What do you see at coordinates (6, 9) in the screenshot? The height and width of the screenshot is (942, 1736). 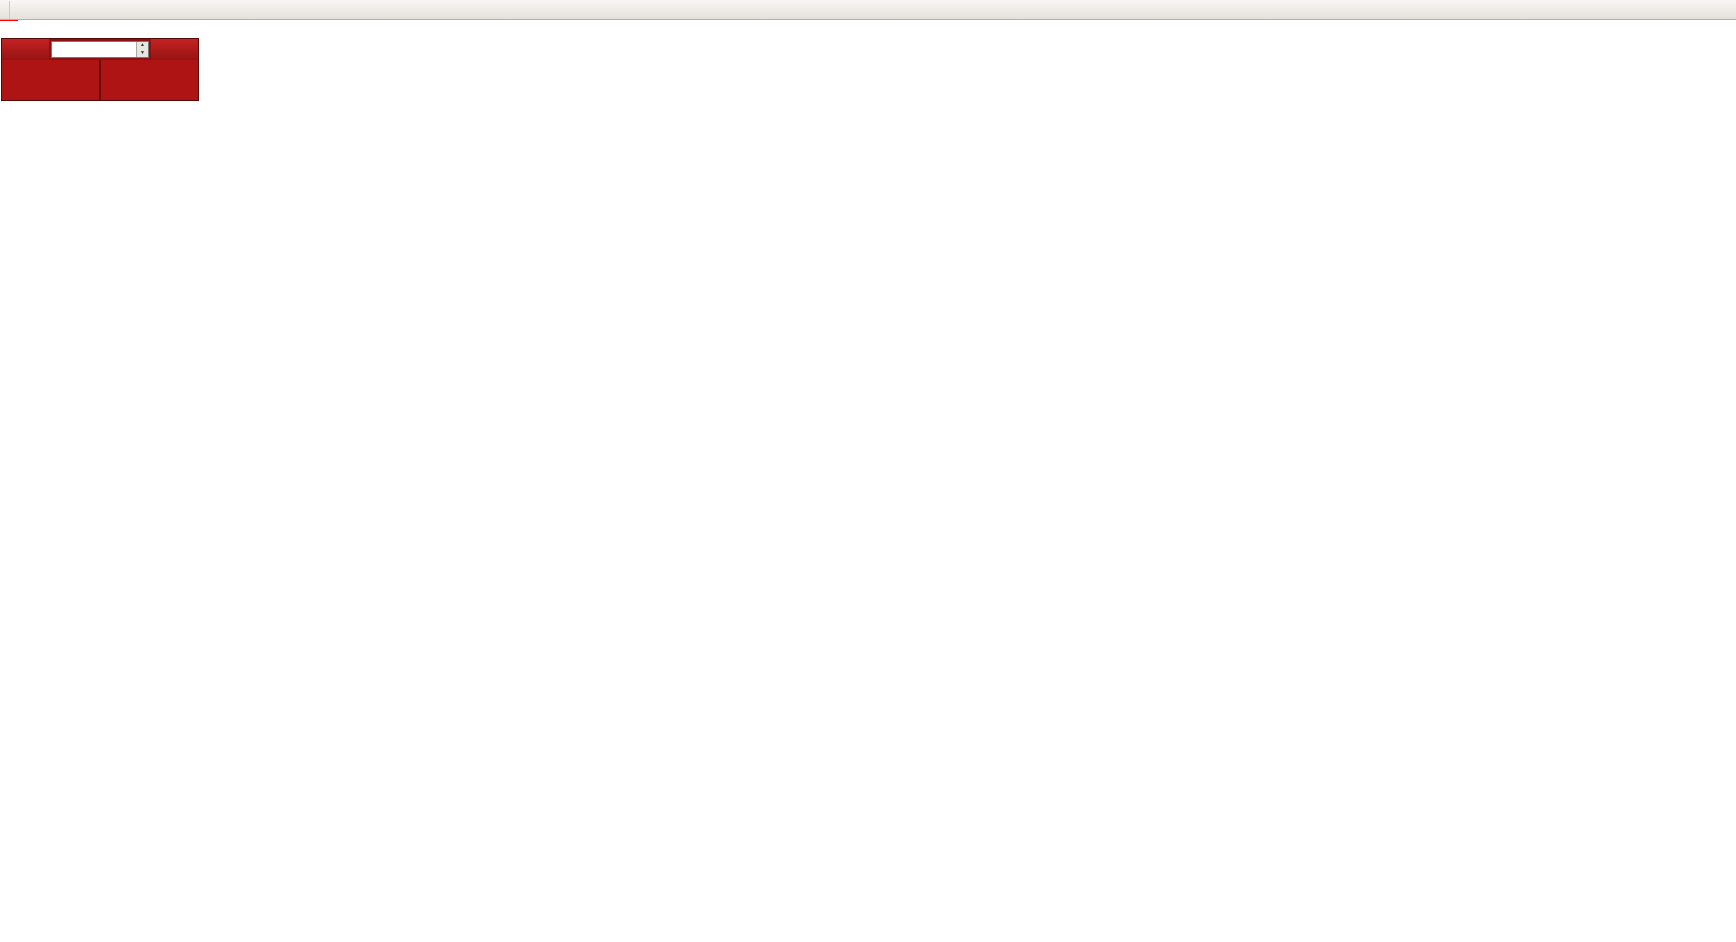 I see `timeframe-toolbar` at bounding box center [6, 9].